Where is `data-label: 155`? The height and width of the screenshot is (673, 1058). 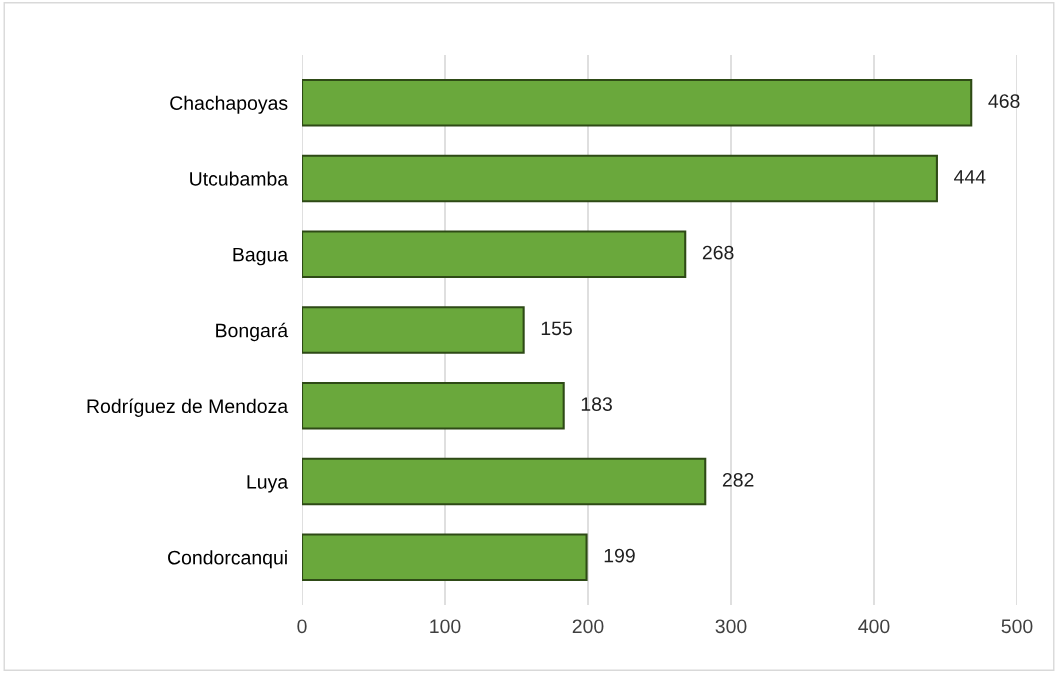 data-label: 155 is located at coordinates (556, 328).